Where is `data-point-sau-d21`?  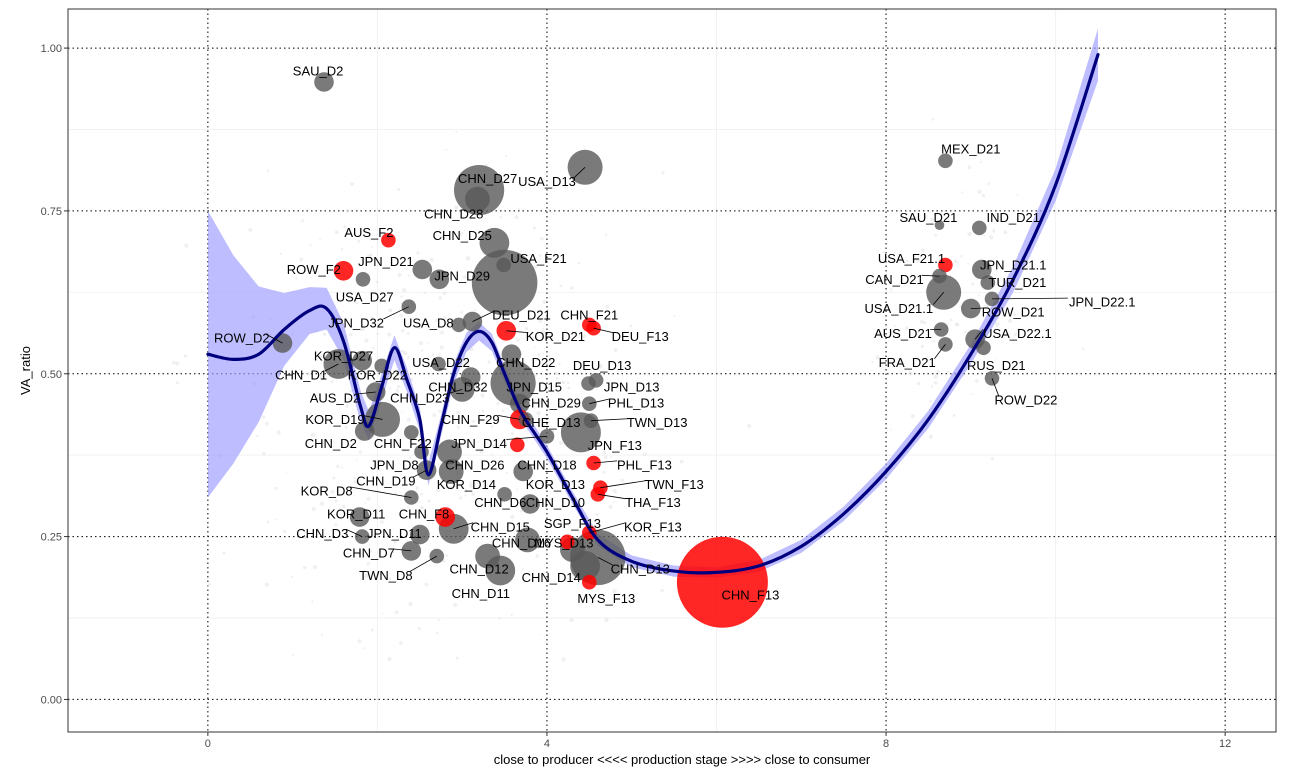 data-point-sau-d21 is located at coordinates (939, 225).